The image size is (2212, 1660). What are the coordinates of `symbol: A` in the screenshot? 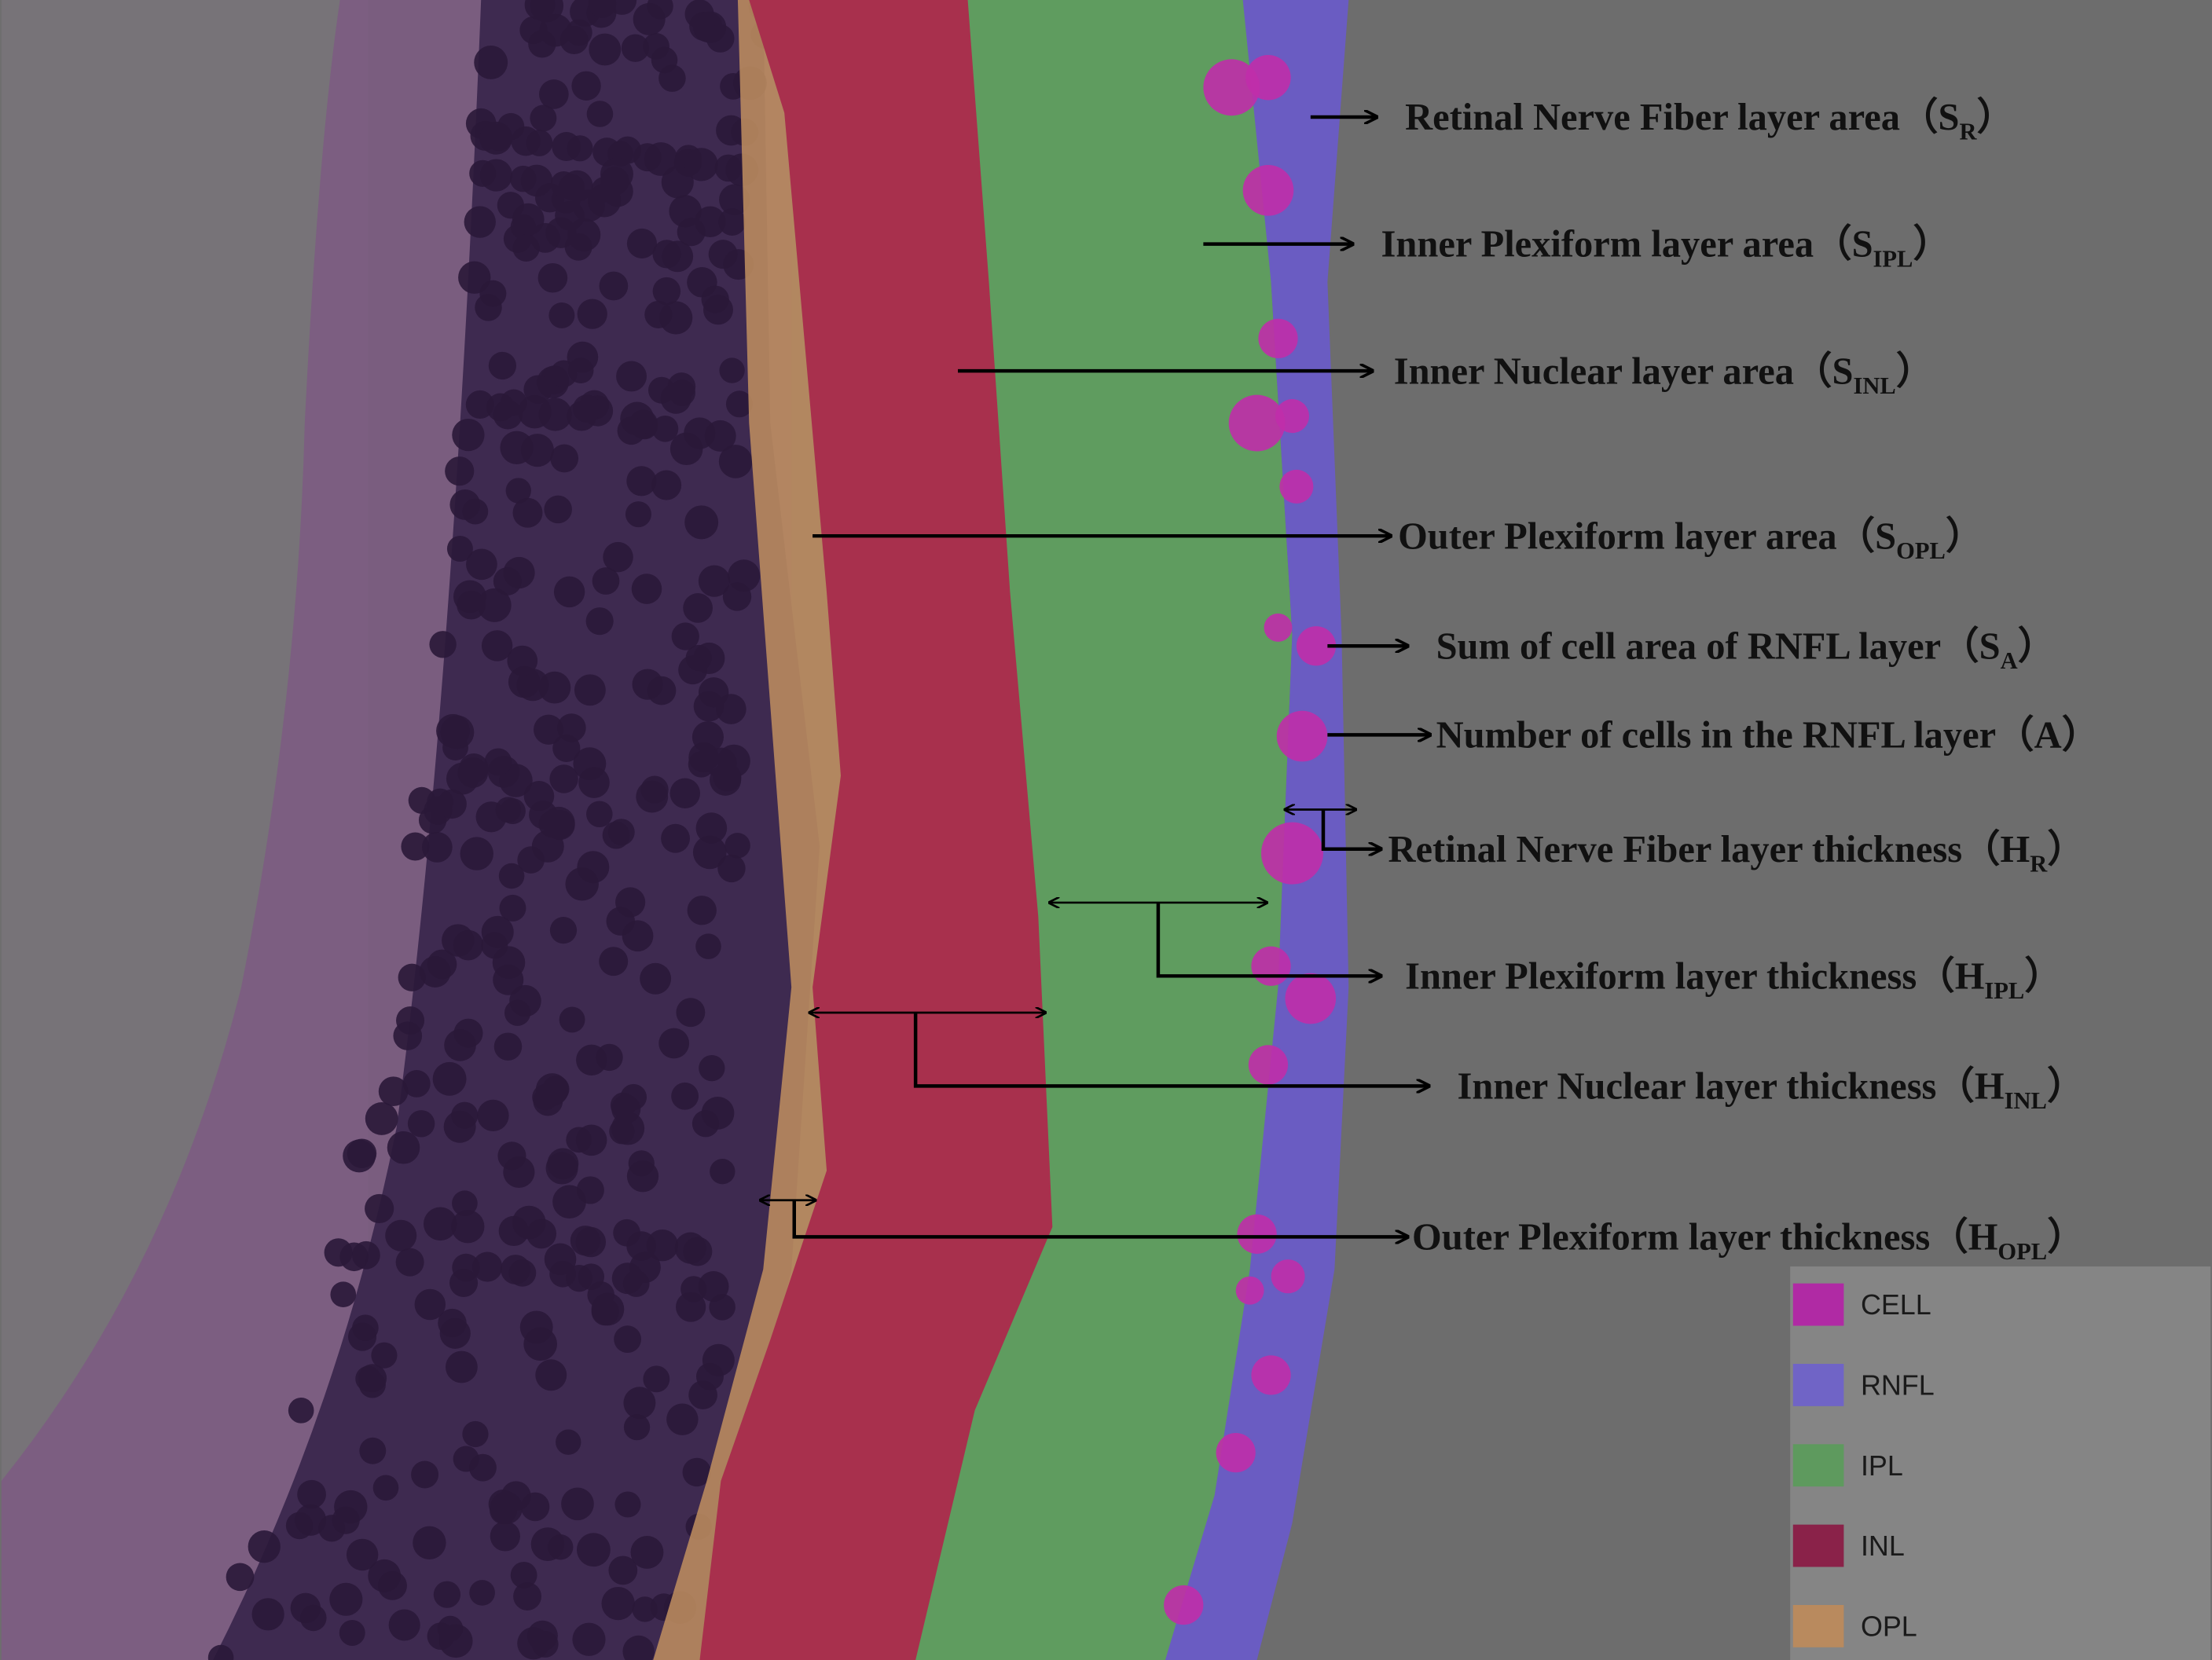 It's located at (2048, 735).